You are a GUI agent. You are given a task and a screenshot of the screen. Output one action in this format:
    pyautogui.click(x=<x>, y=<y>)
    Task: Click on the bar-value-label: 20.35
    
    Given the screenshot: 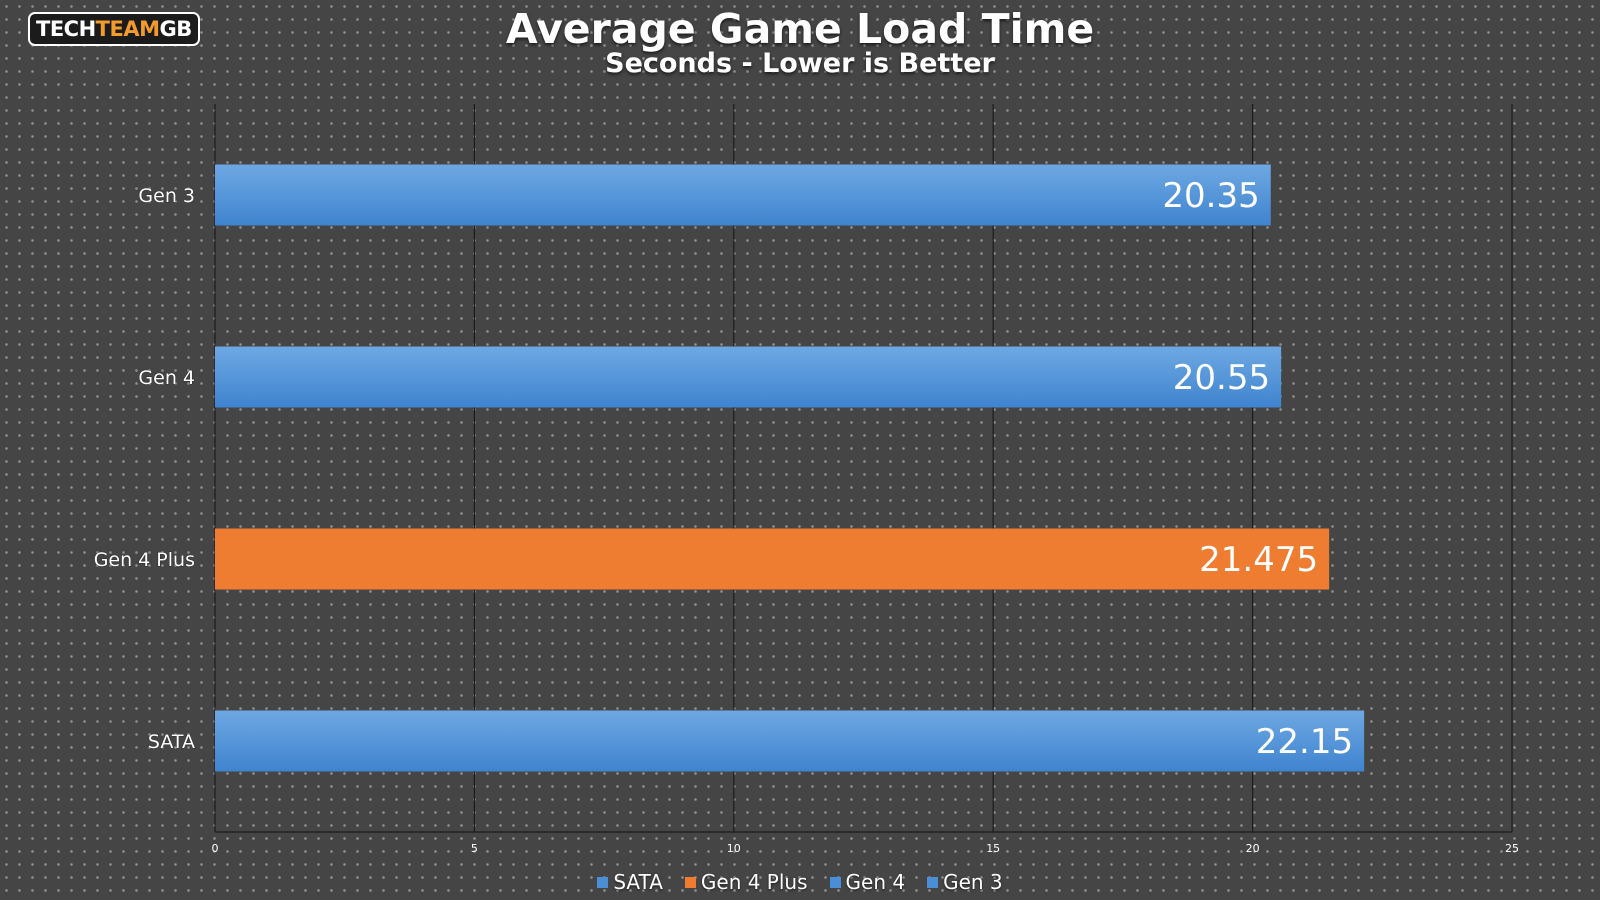 What is the action you would take?
    pyautogui.click(x=1210, y=196)
    